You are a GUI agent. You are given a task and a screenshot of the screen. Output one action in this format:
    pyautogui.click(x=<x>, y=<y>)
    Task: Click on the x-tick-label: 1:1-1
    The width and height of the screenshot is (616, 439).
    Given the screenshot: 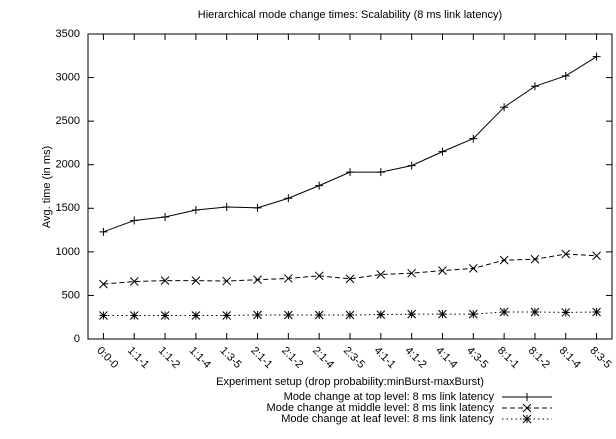 What is the action you would take?
    pyautogui.click(x=138, y=358)
    